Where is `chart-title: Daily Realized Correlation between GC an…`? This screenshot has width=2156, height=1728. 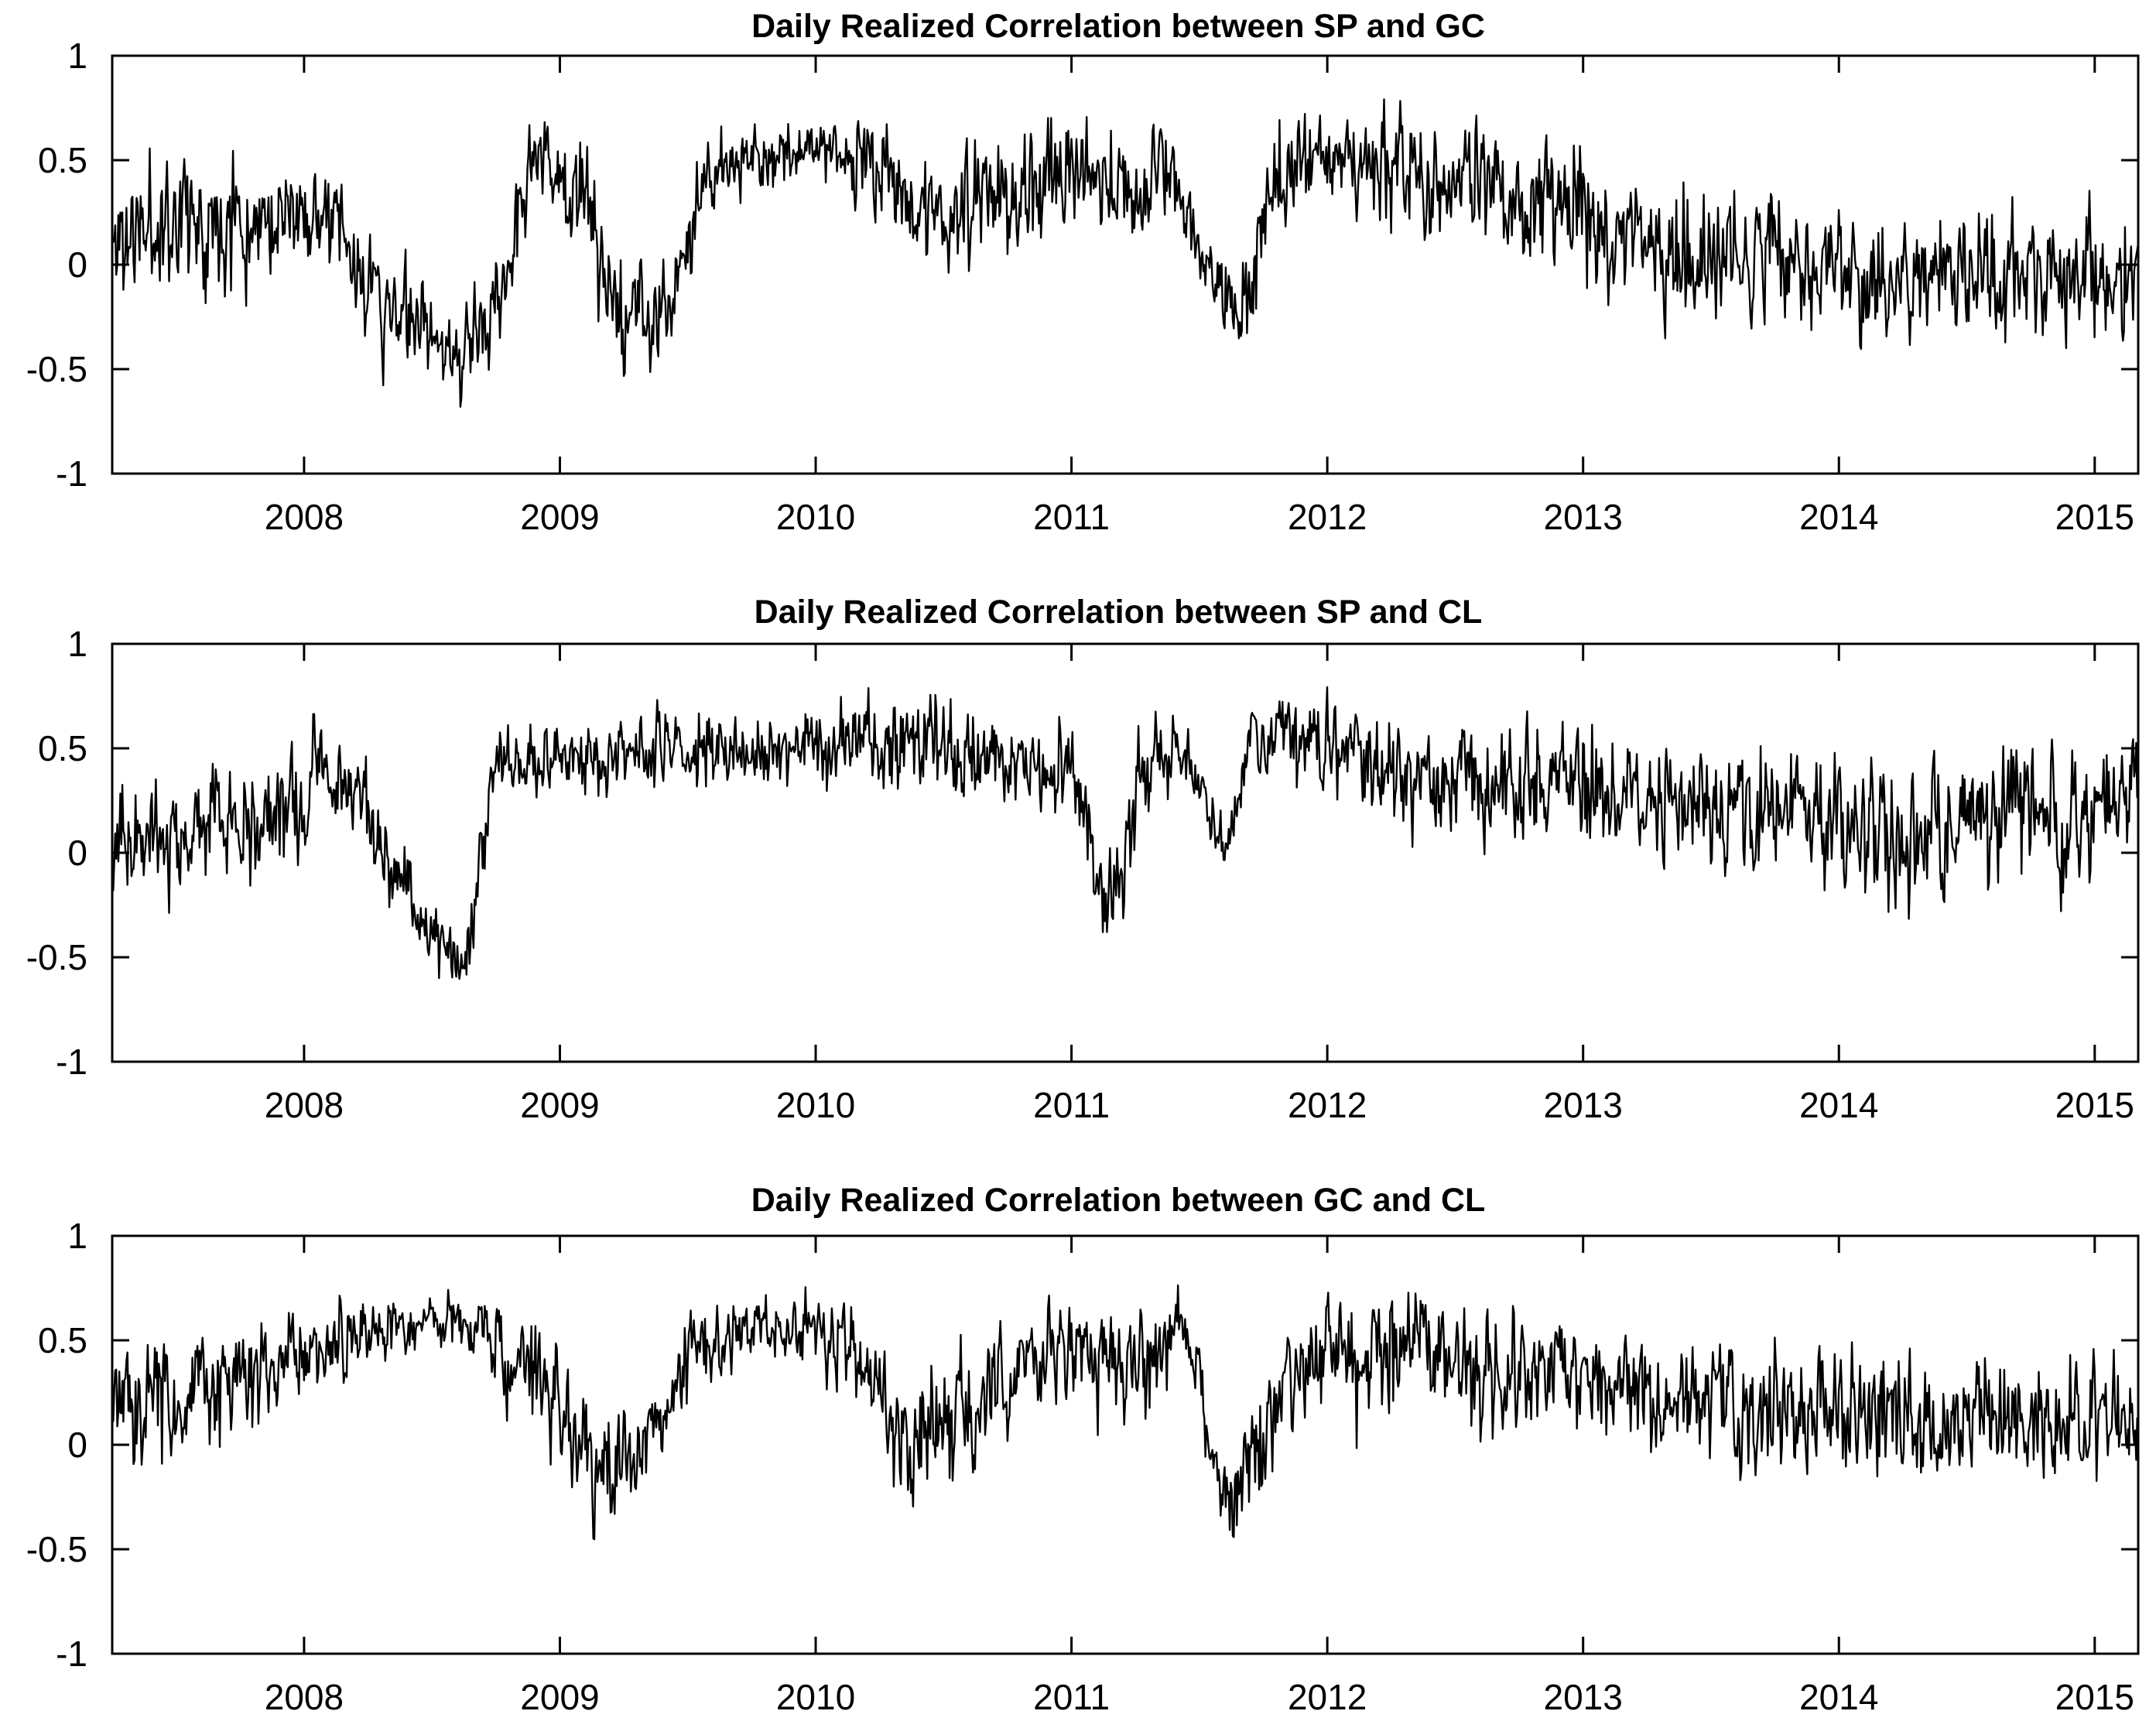 chart-title: Daily Realized Correlation between GC an… is located at coordinates (1118, 1201).